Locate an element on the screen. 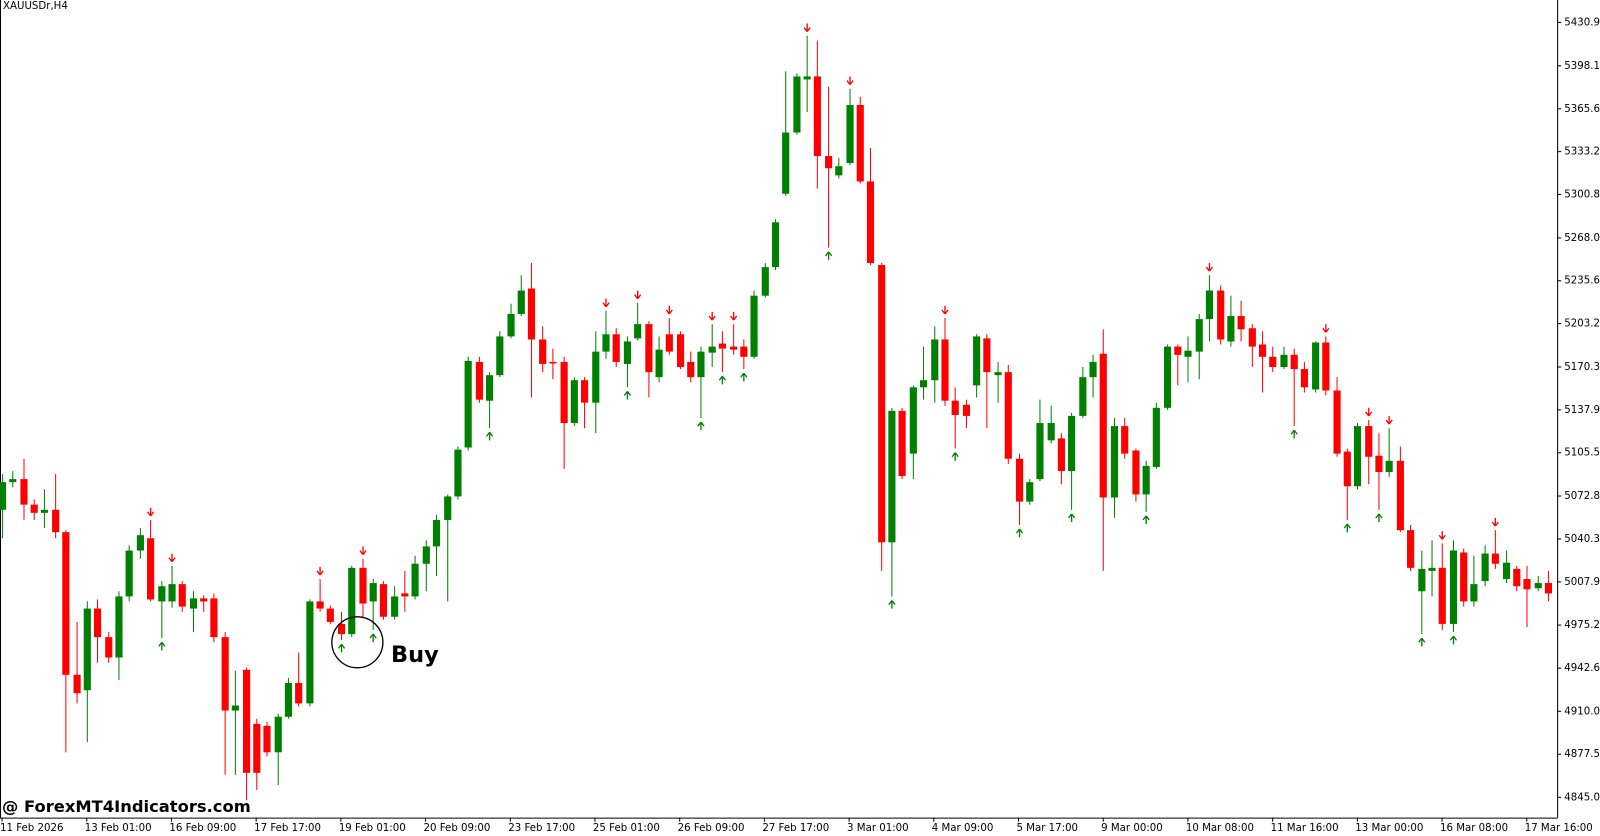  y-tick-label: 4845.00 is located at coordinates (1582, 797).